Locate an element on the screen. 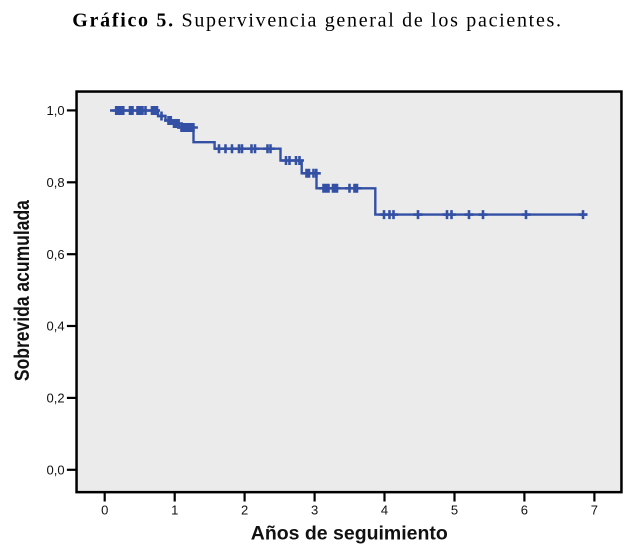  svg-text: 6 is located at coordinates (524, 509).